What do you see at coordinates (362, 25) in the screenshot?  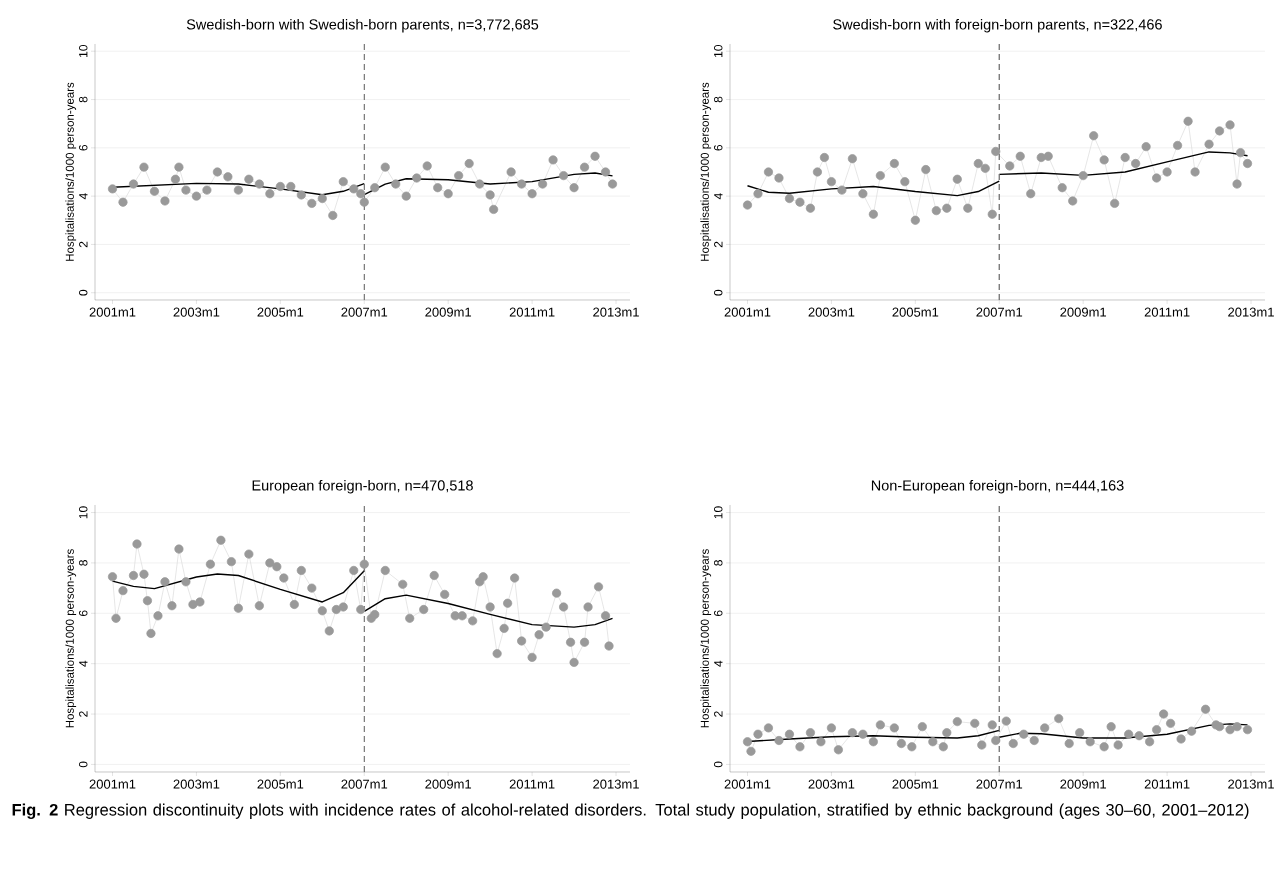 I see `chart-title: Swedish-born with Swedish-born parents, n=3,772,685` at bounding box center [362, 25].